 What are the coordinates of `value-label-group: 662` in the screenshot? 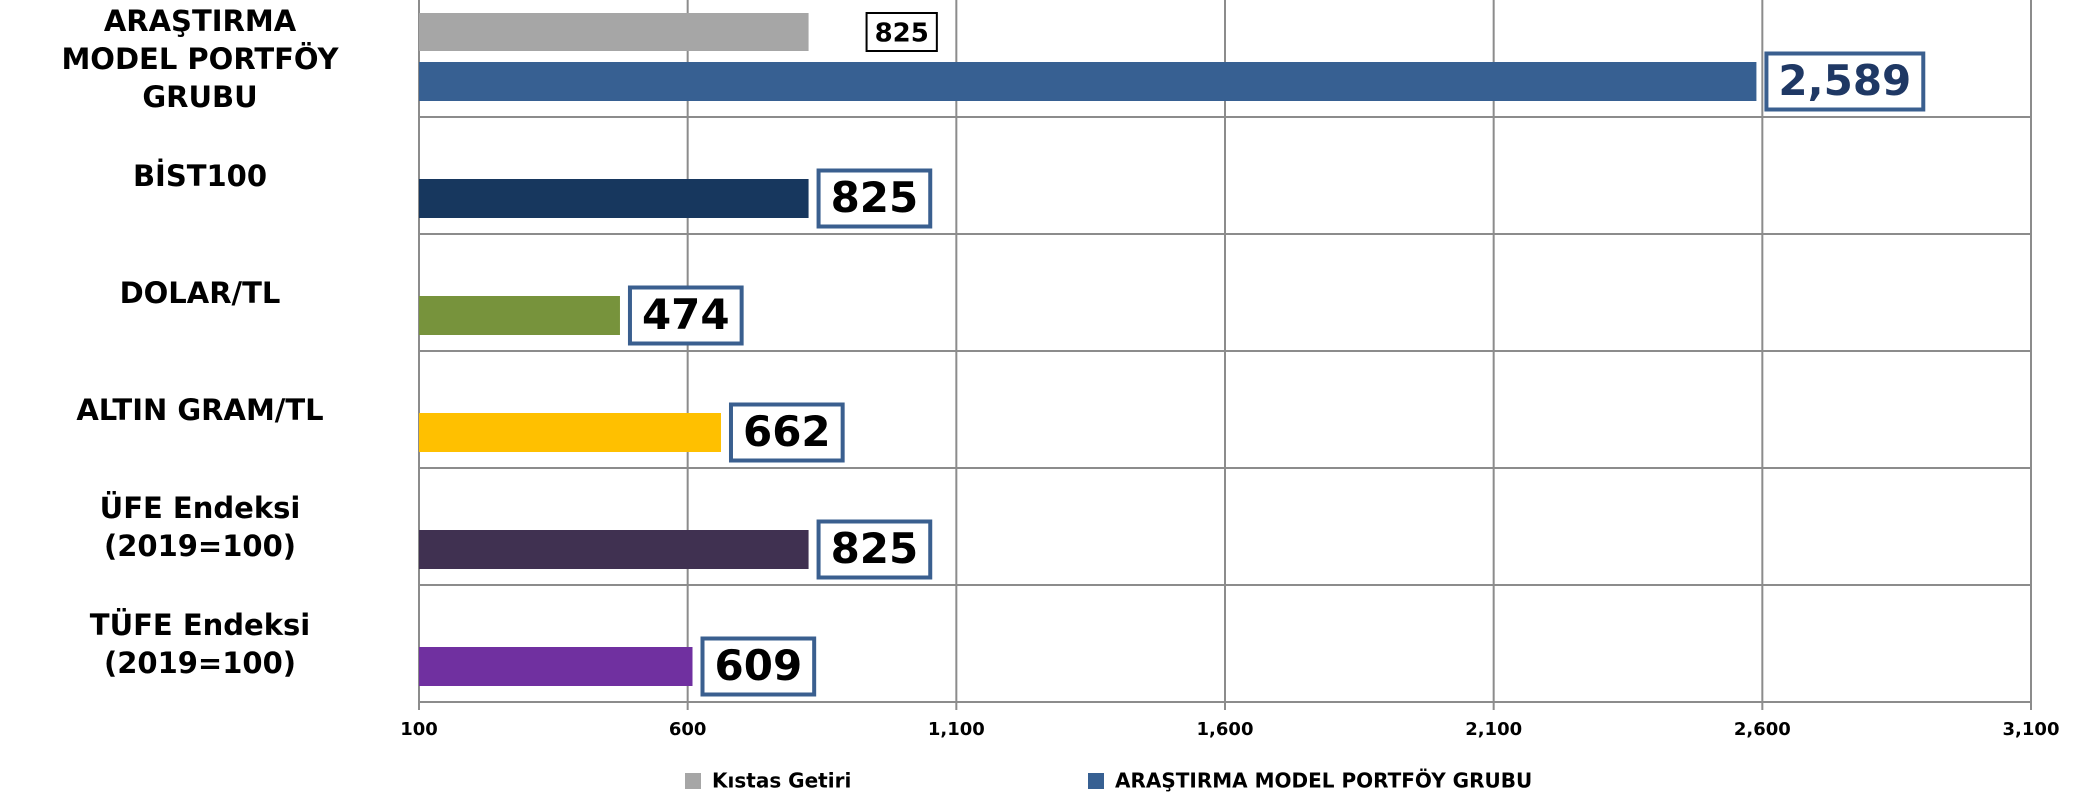 It's located at (786, 432).